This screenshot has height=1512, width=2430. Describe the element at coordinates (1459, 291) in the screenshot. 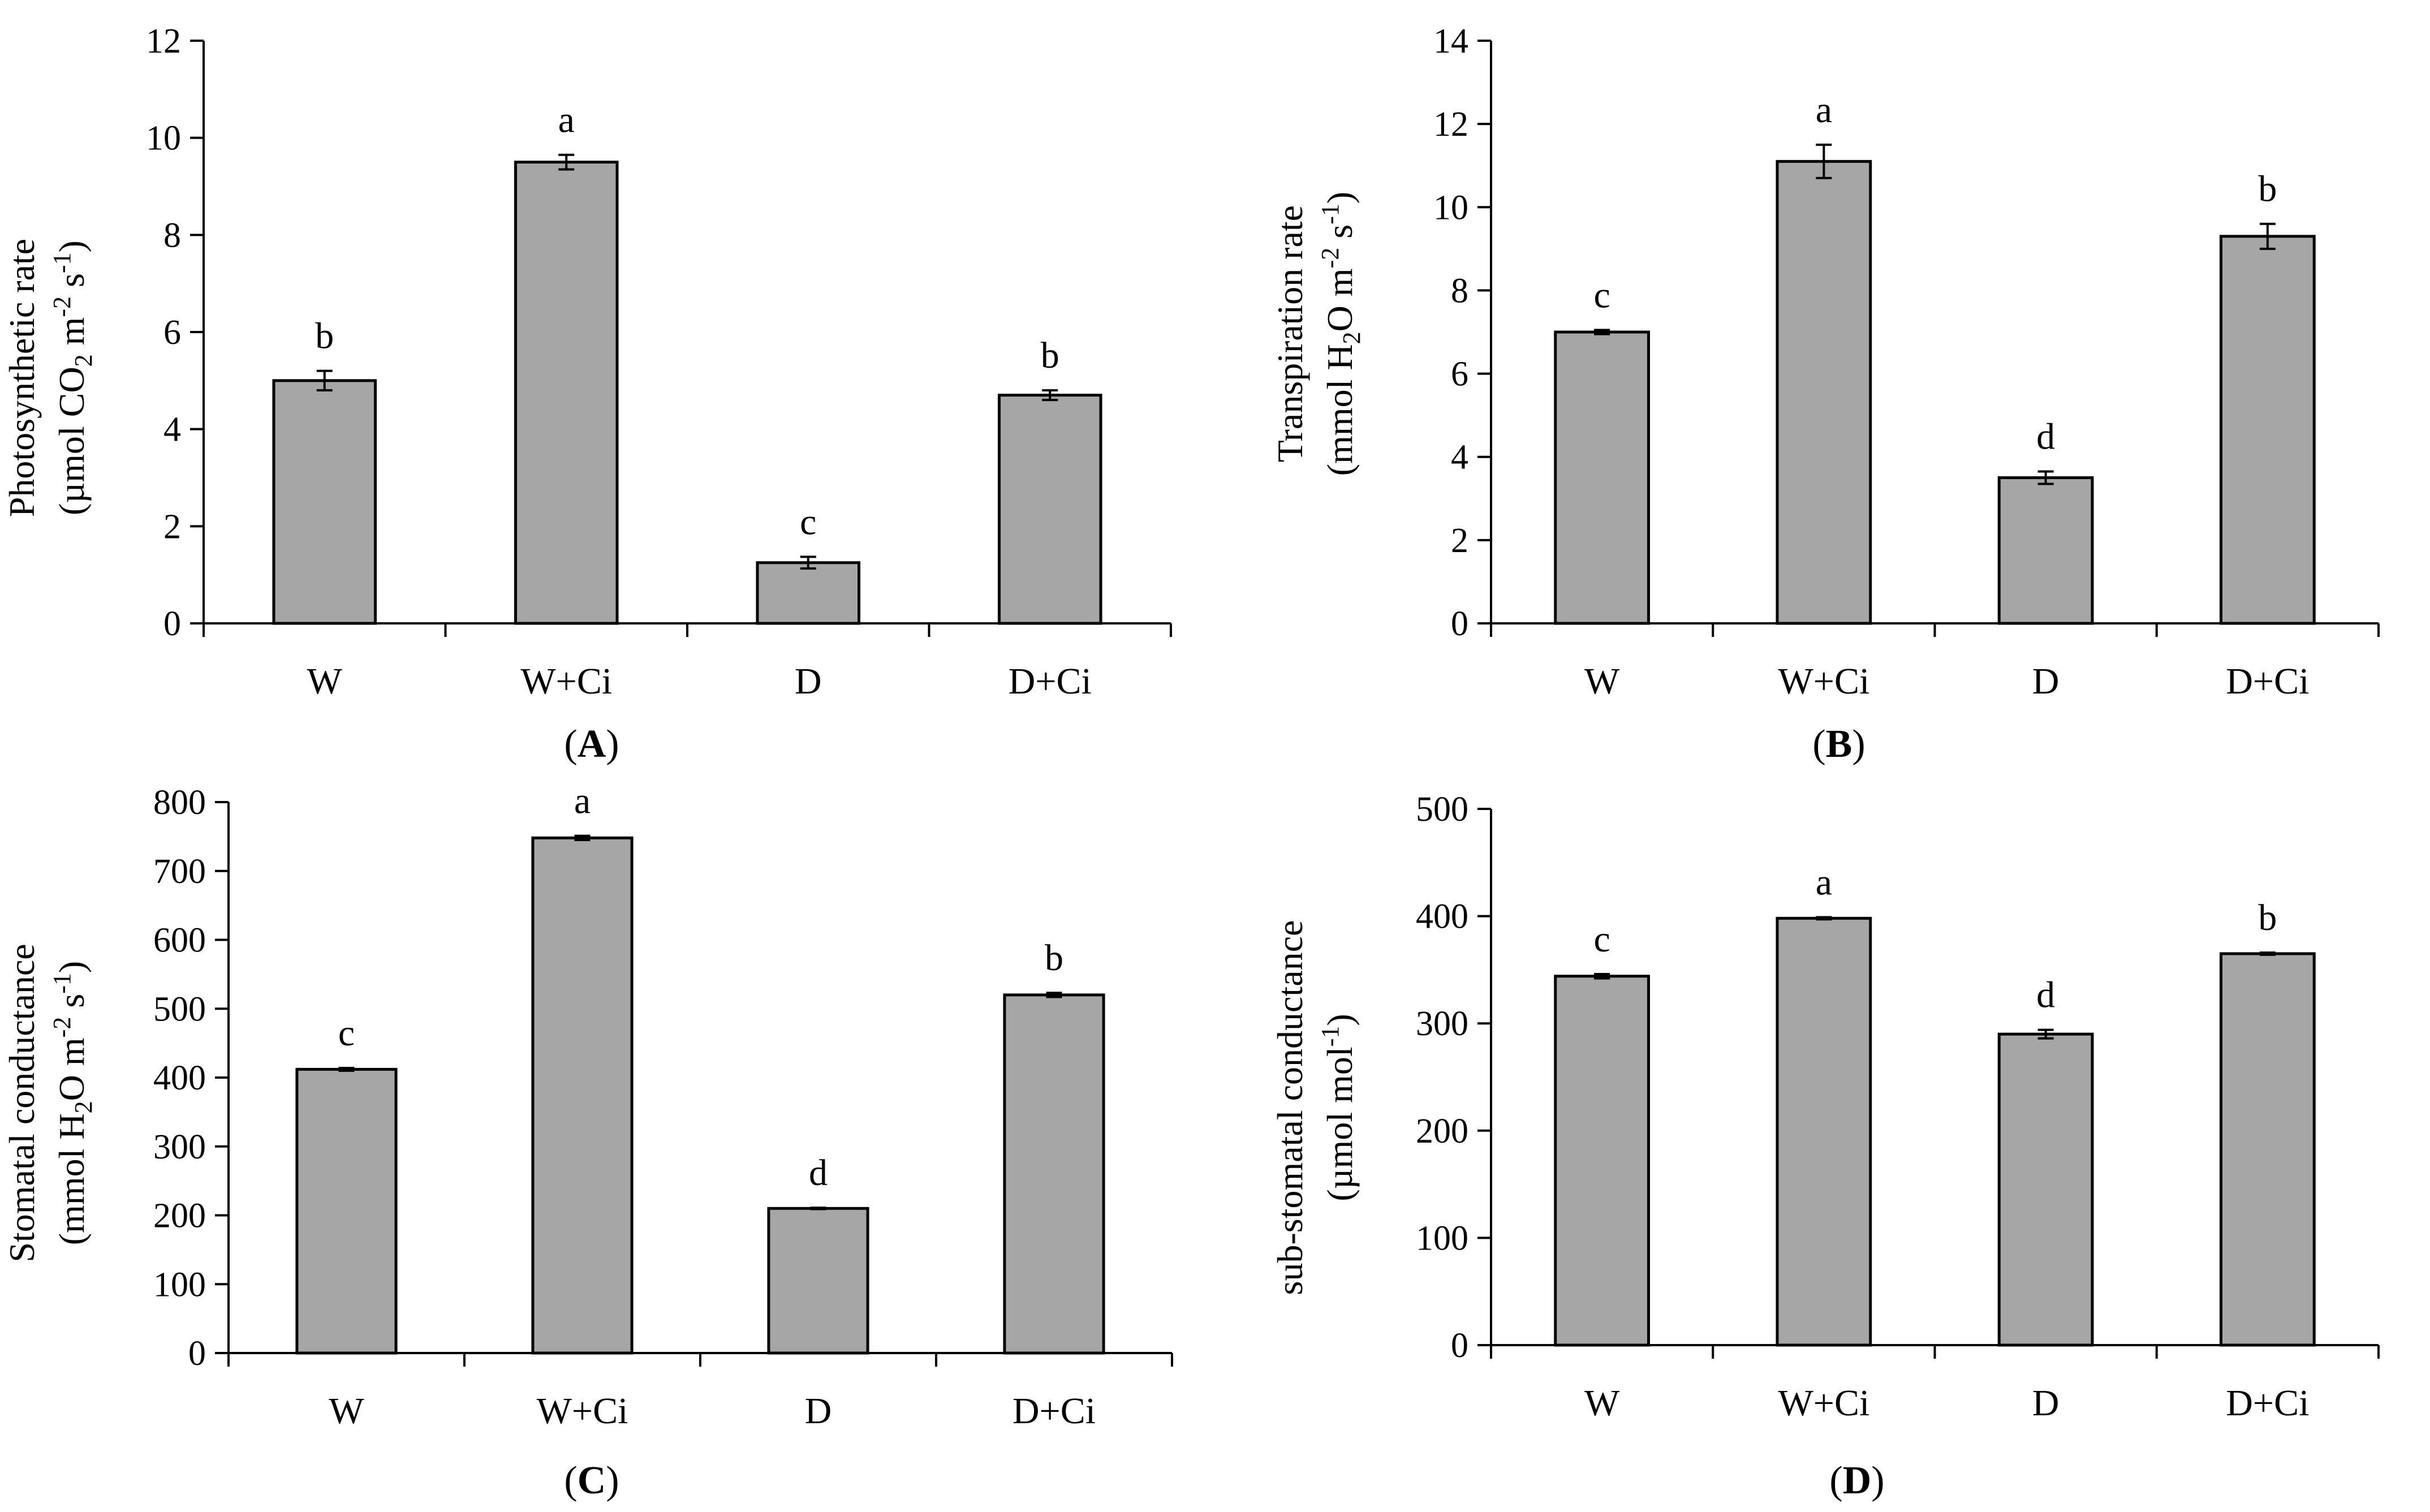

I see `panel-b-y-tick-label: 8` at that location.